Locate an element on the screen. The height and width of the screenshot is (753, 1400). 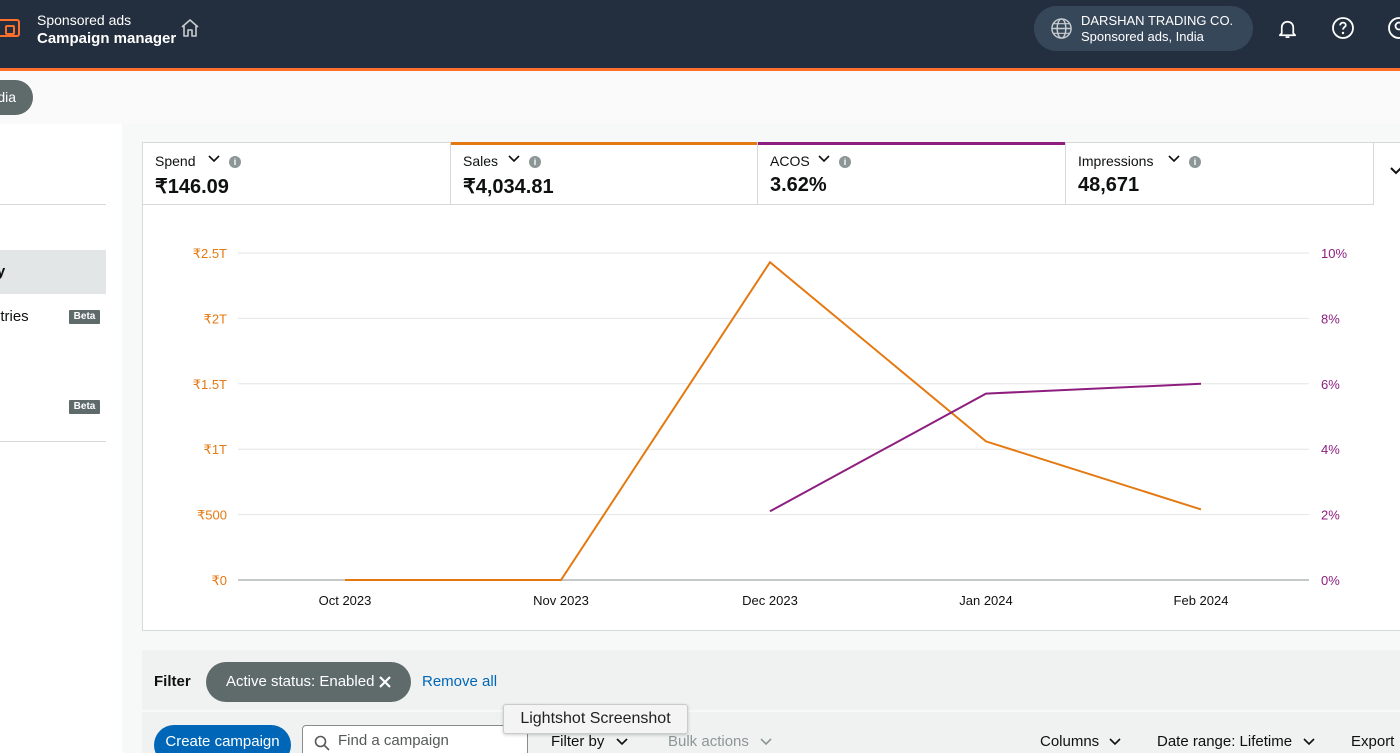
campaign-search is located at coordinates (415, 739).